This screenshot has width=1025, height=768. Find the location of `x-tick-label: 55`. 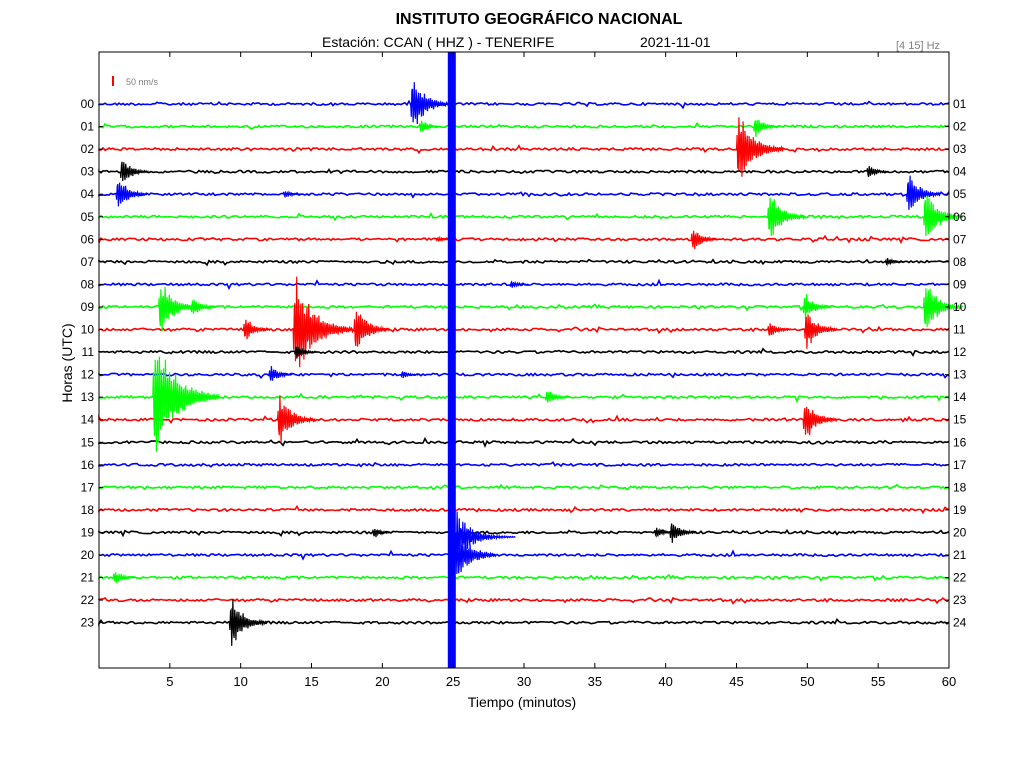

x-tick-label: 55 is located at coordinates (878, 681).